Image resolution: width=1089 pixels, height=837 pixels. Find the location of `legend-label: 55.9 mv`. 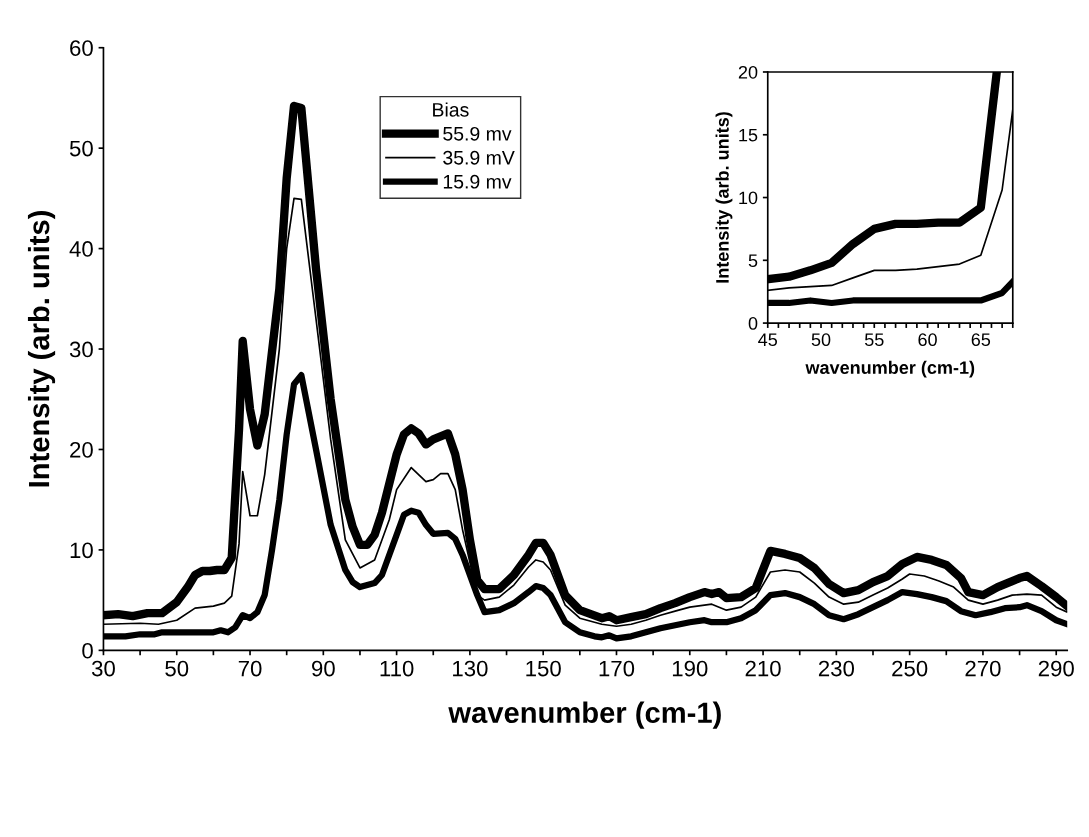

legend-label: 55.9 mv is located at coordinates (477, 133).